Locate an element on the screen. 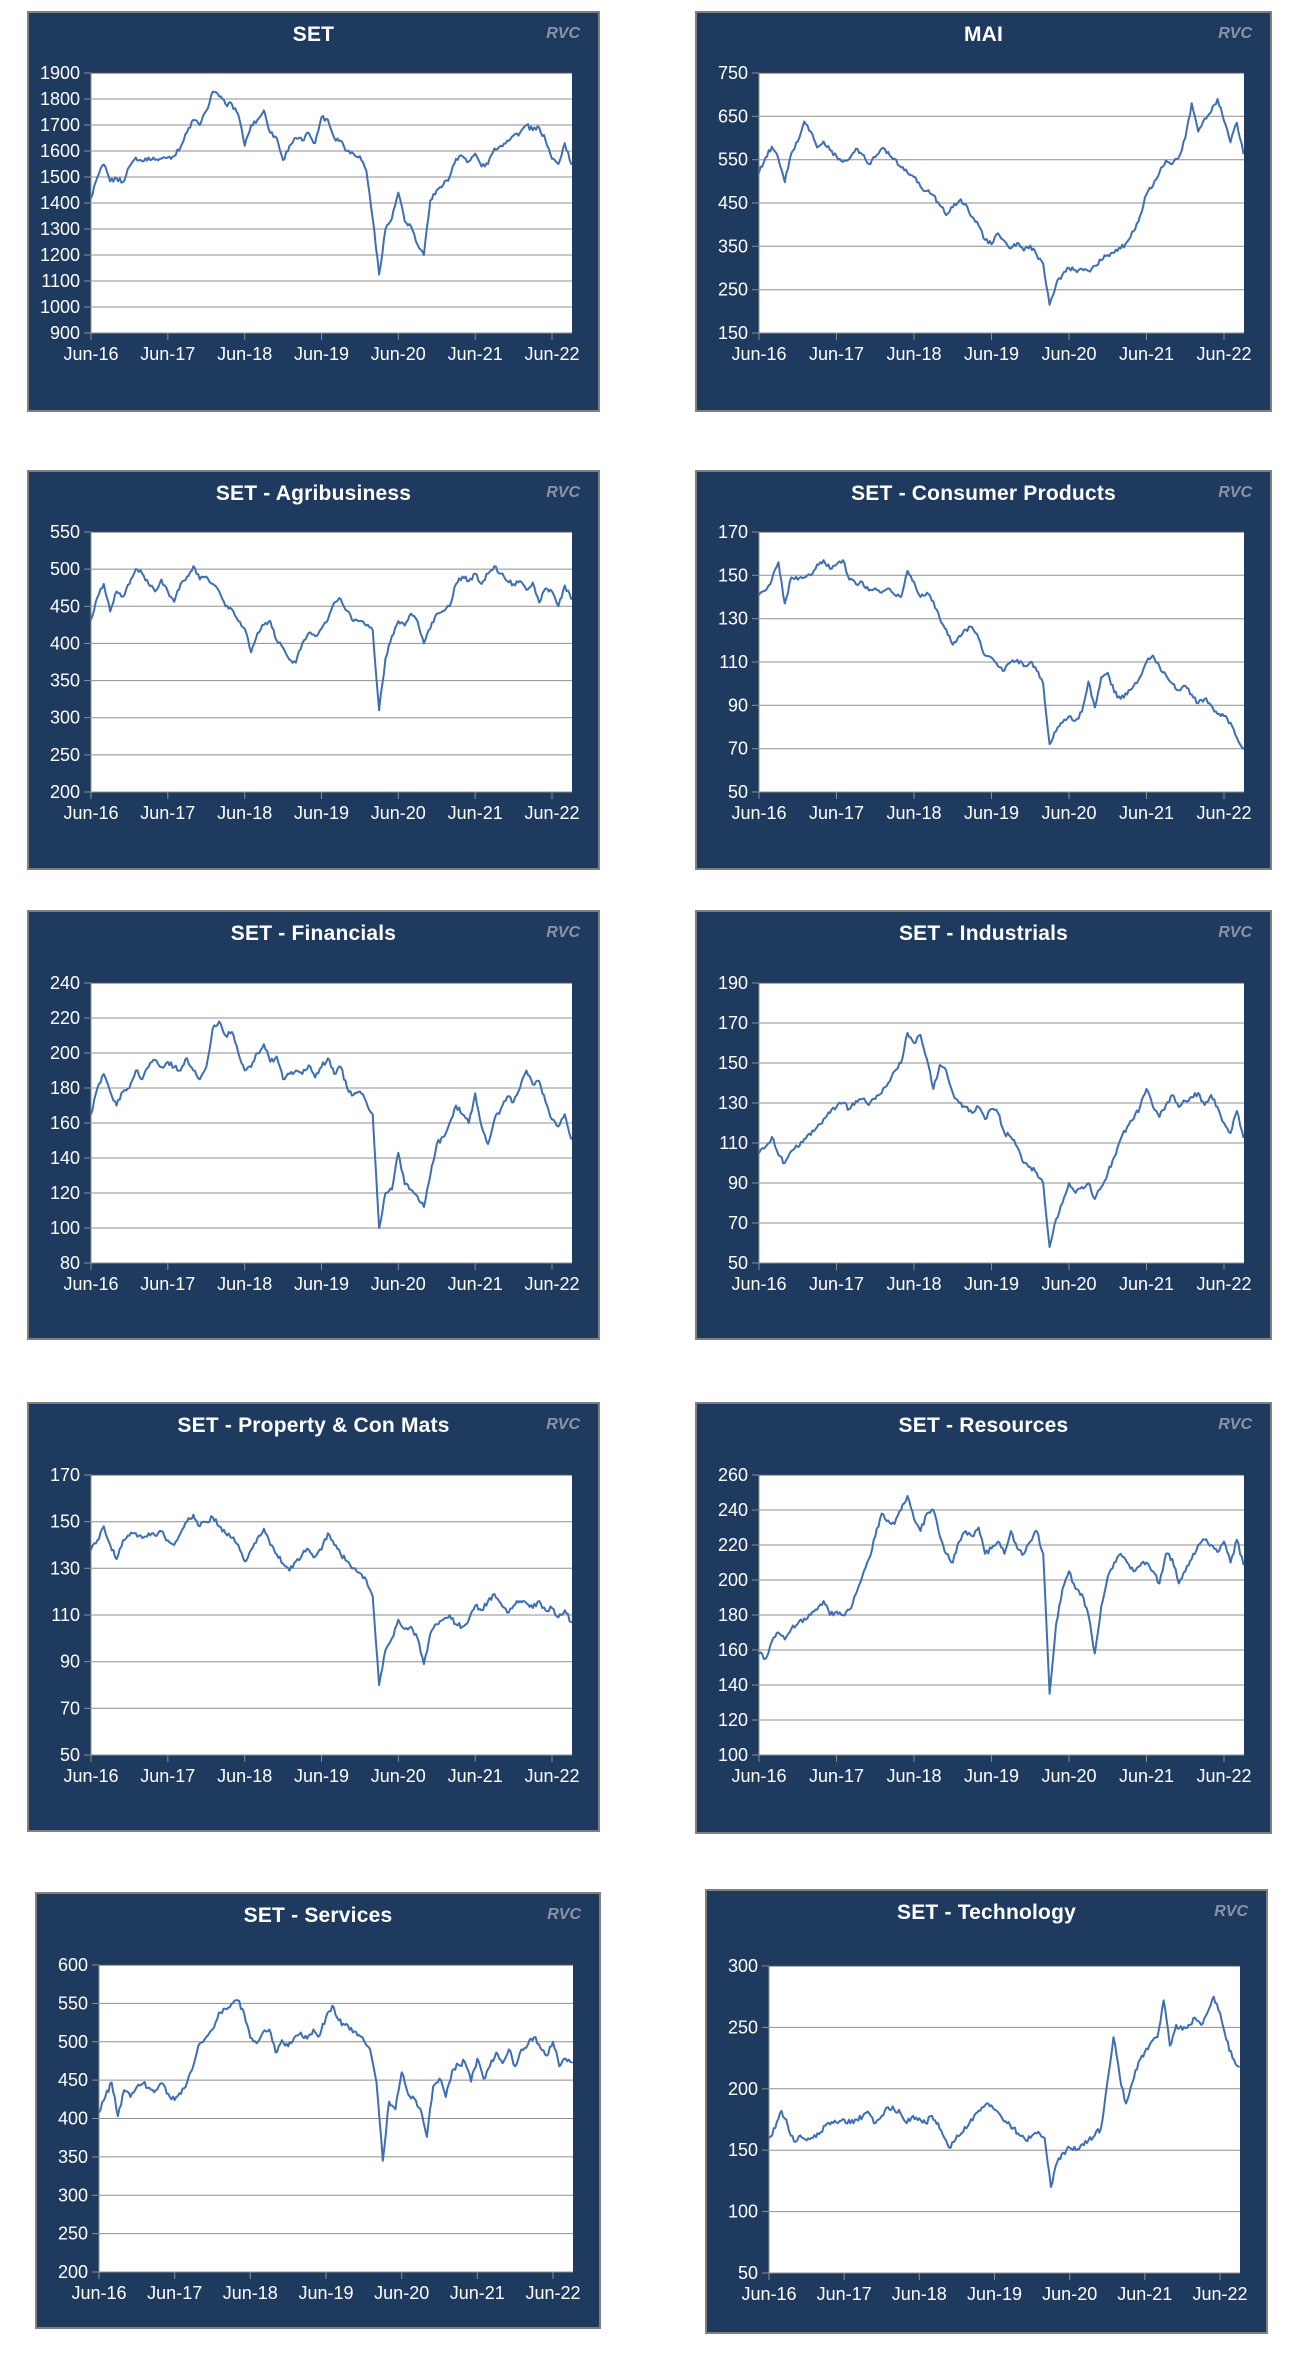  svg-text: 350 is located at coordinates (73, 2157).